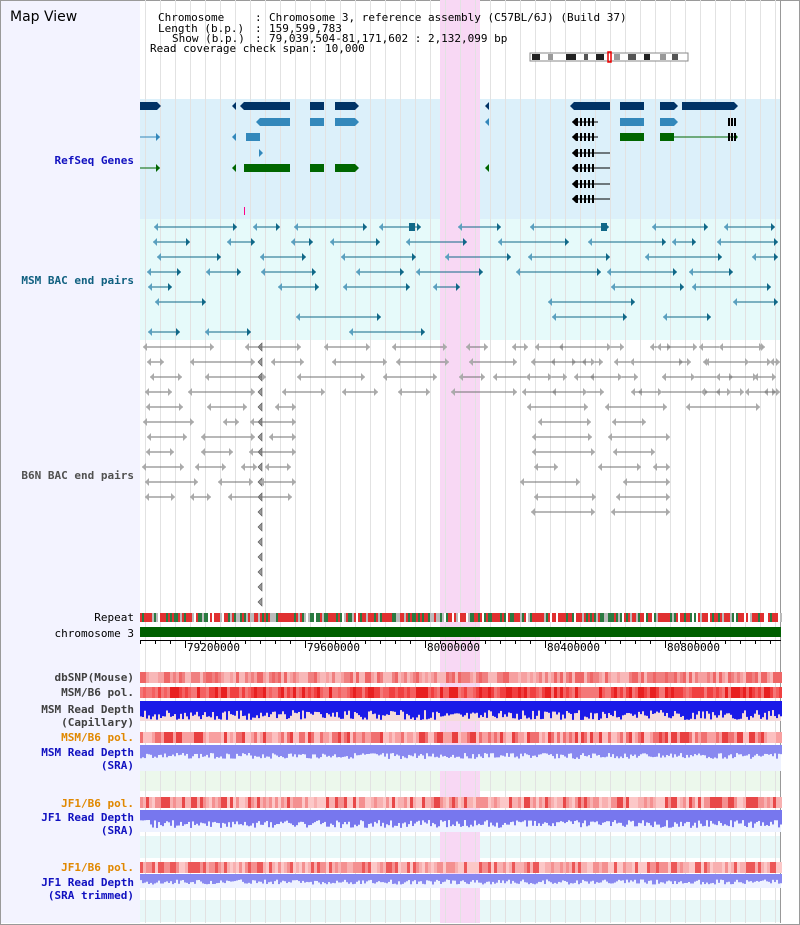  I want to click on gene-strand-arrow, so click(357, 122).